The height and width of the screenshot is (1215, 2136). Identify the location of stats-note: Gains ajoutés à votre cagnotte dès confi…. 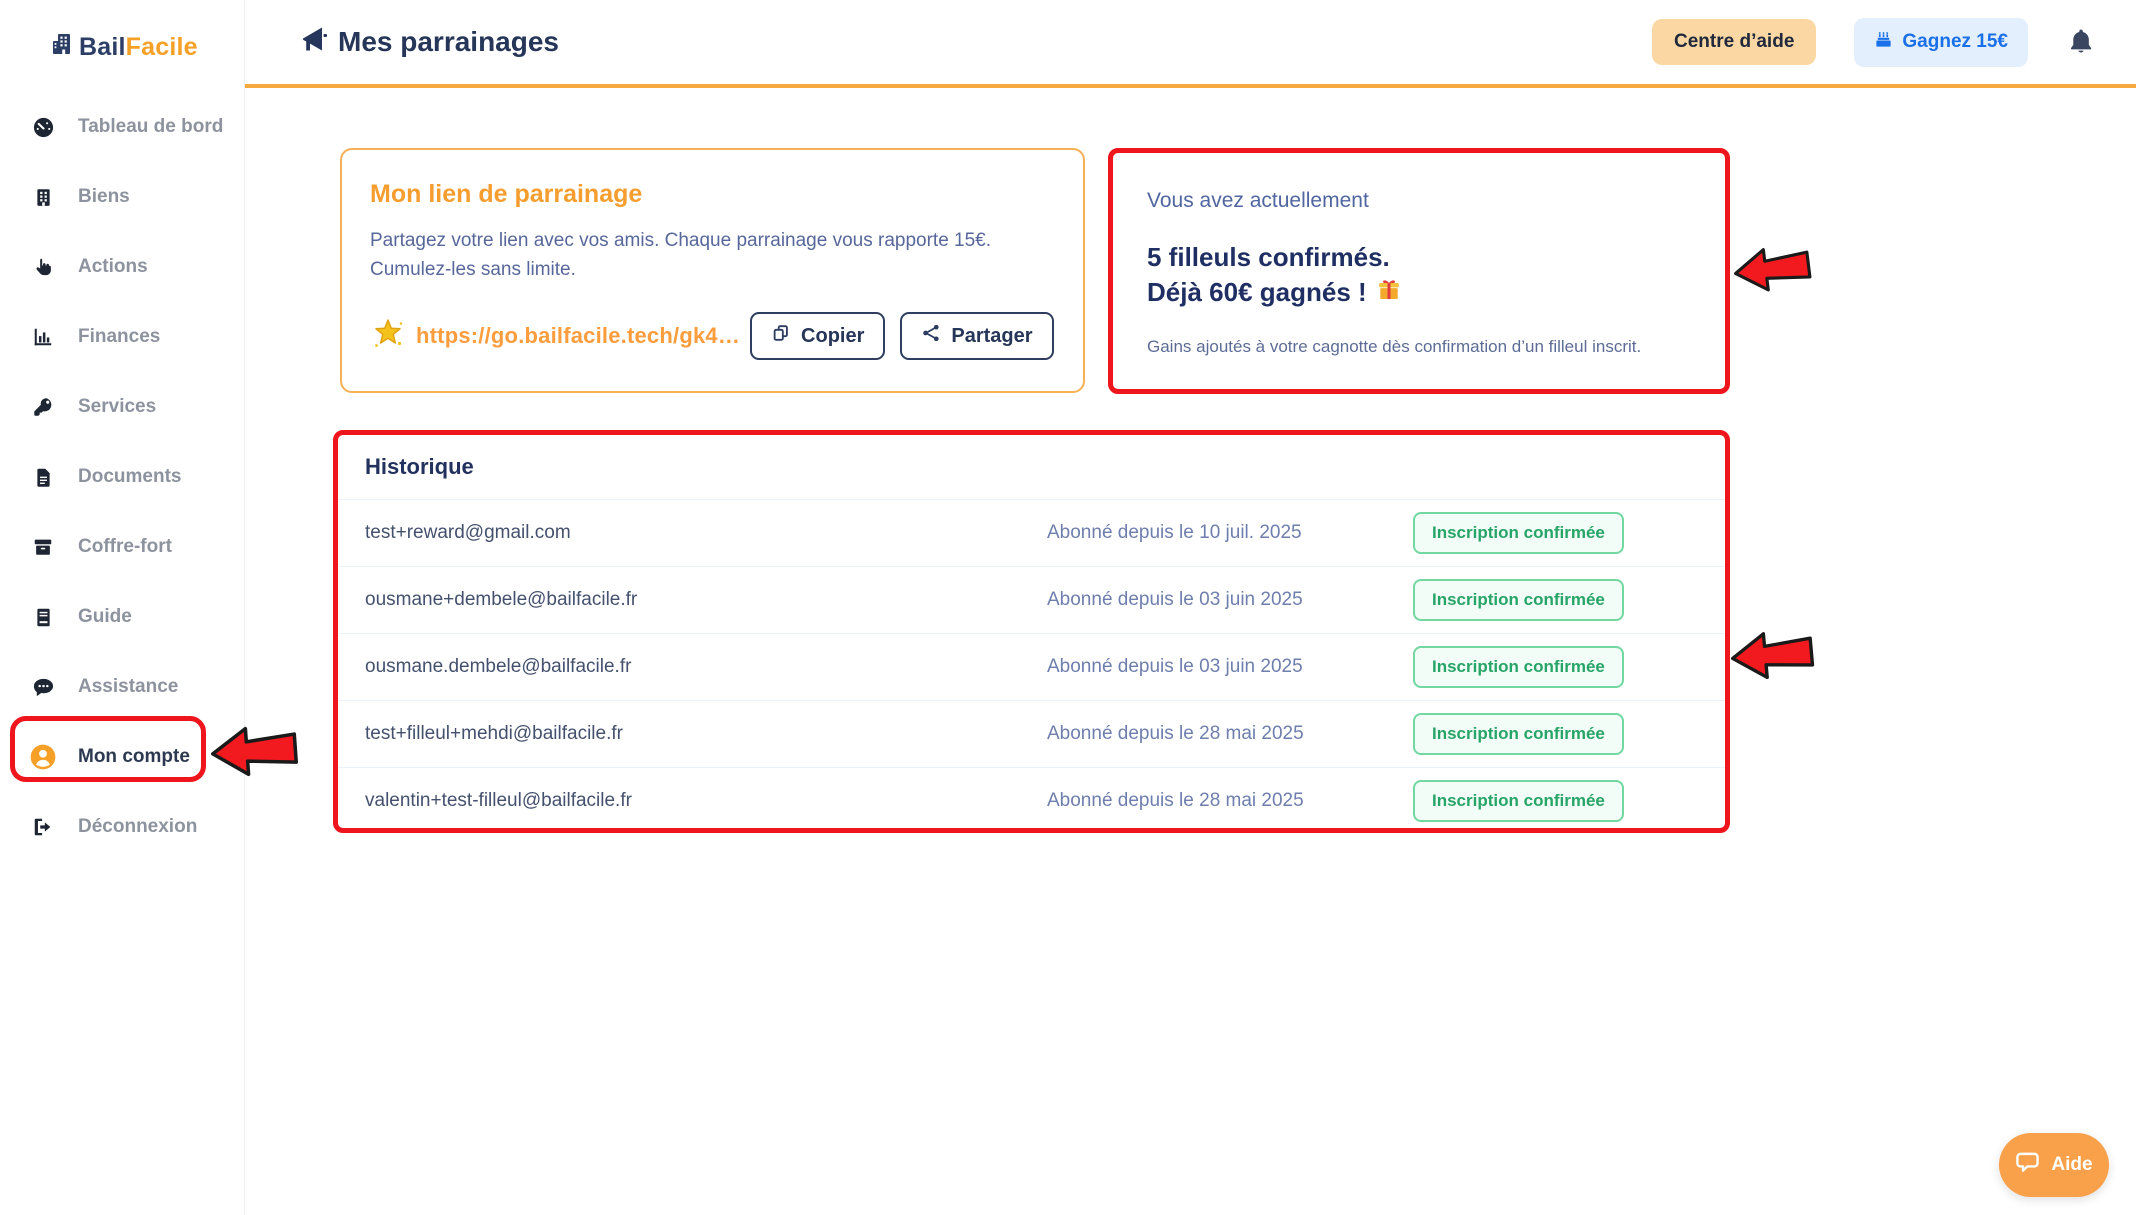
(1394, 347).